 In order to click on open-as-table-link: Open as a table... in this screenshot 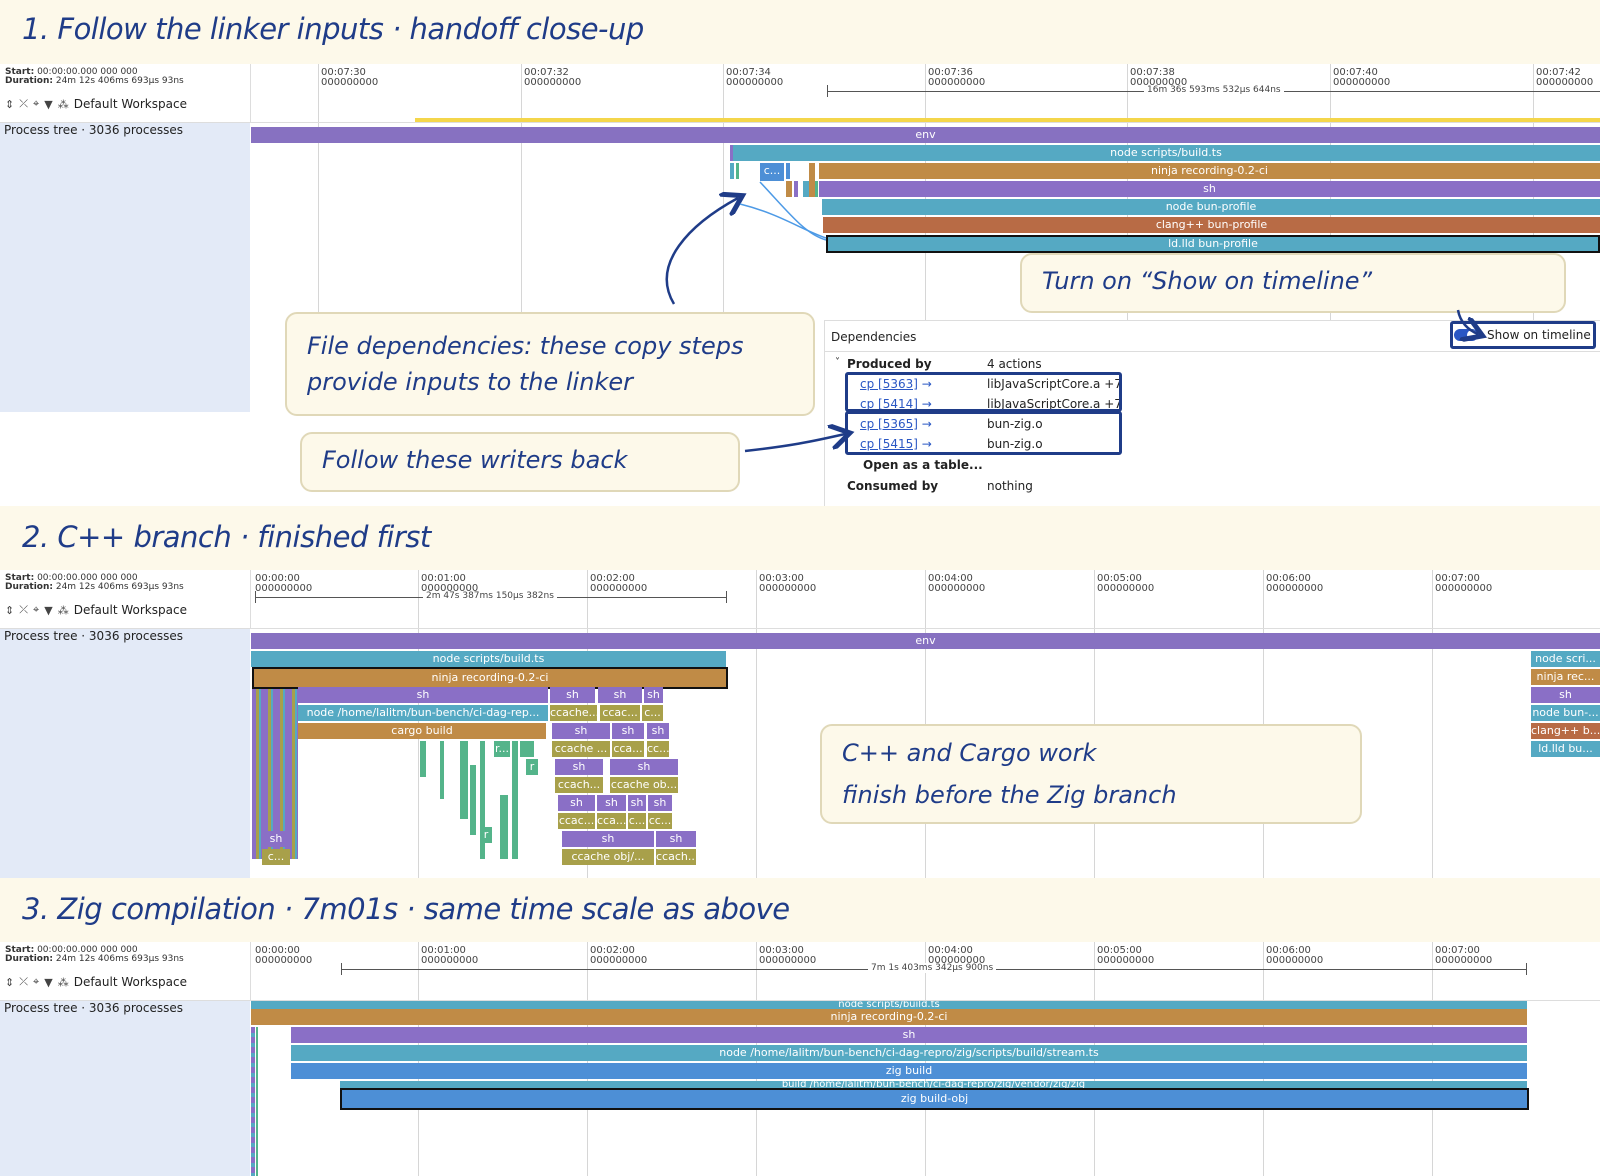, I will do `click(923, 465)`.